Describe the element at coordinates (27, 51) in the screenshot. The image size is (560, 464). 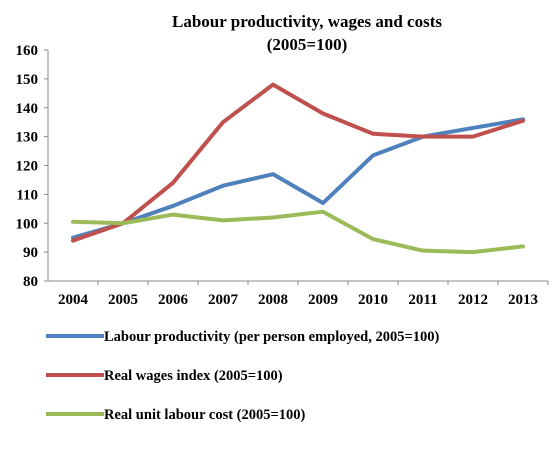
I see `y-tick-label: 160` at that location.